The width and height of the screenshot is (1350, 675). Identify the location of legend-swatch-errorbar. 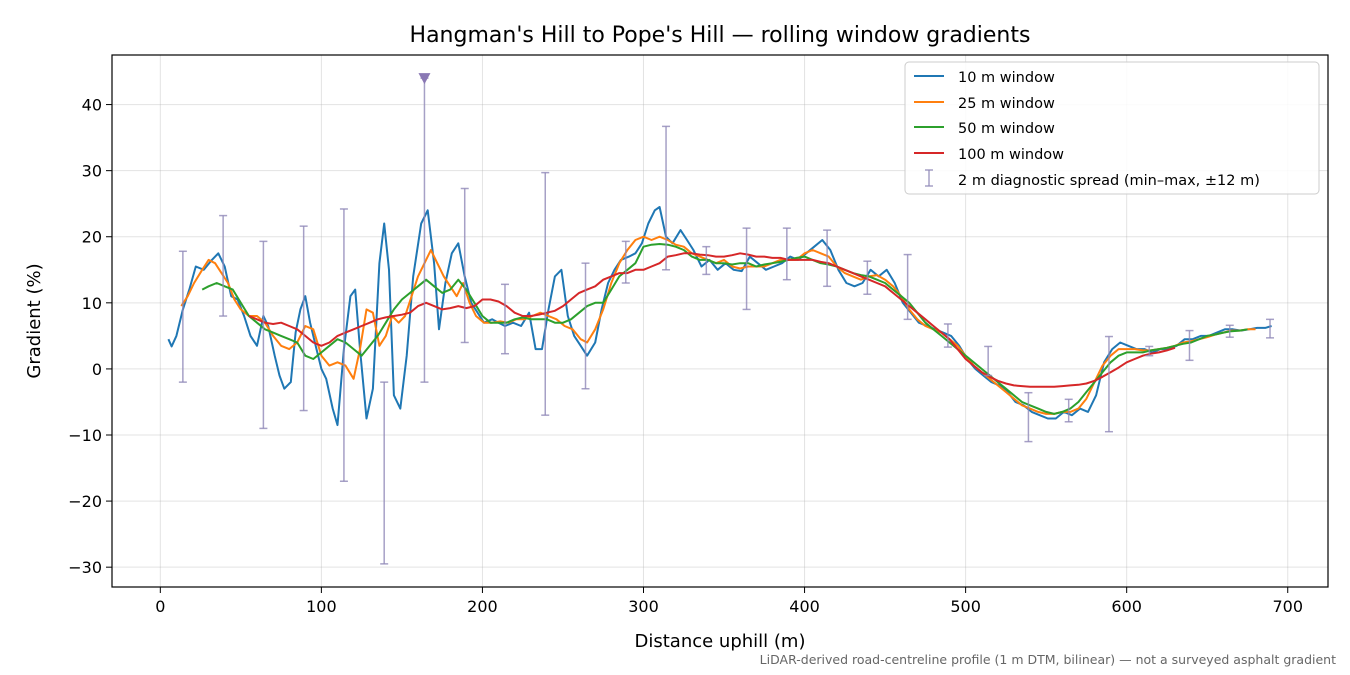
(929, 178).